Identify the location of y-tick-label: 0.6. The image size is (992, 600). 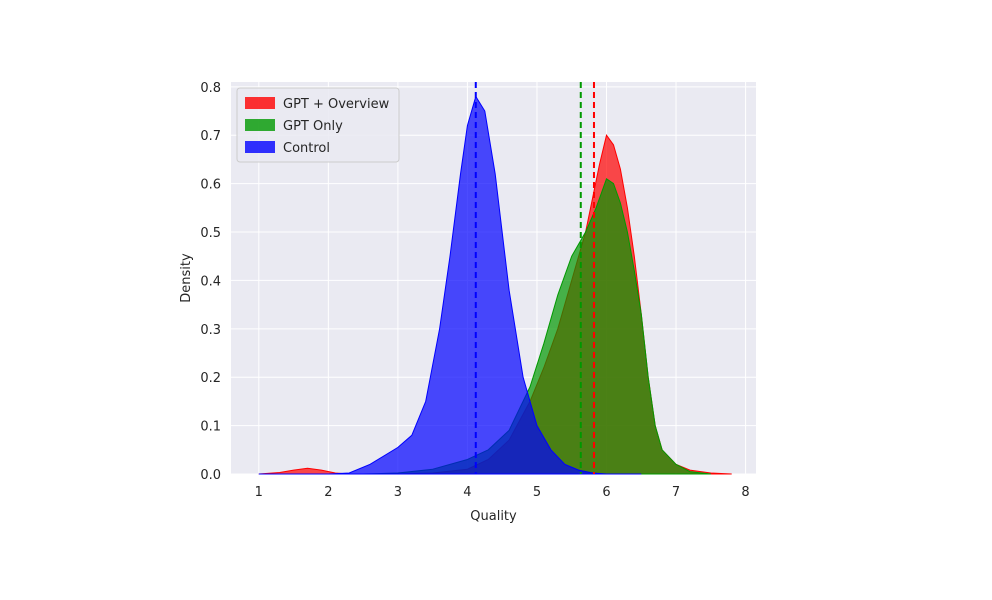
(210, 185).